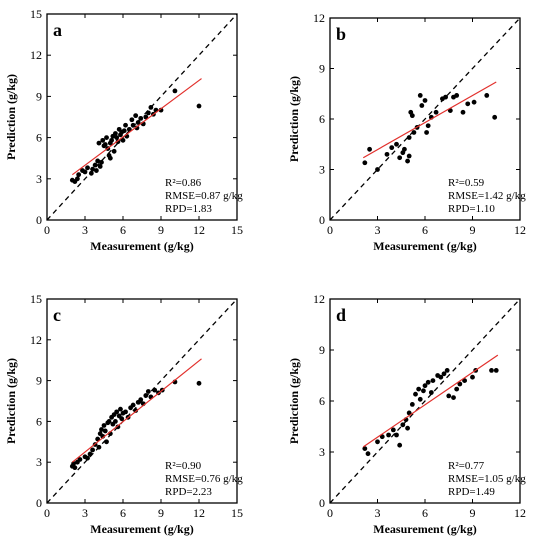  I want to click on stats-line: R²=0.59, so click(466, 183).